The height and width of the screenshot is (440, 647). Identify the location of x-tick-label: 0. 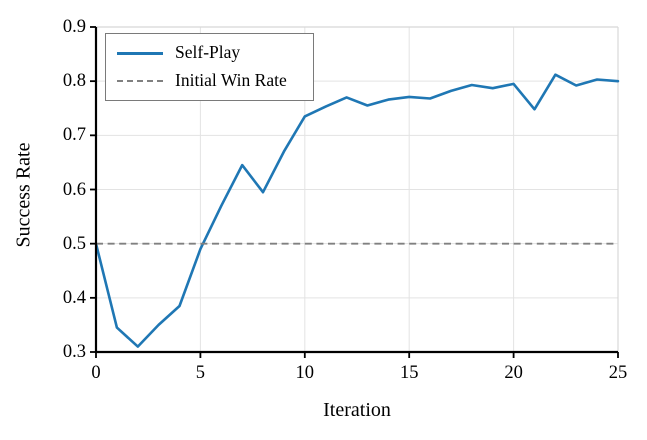
(96, 373).